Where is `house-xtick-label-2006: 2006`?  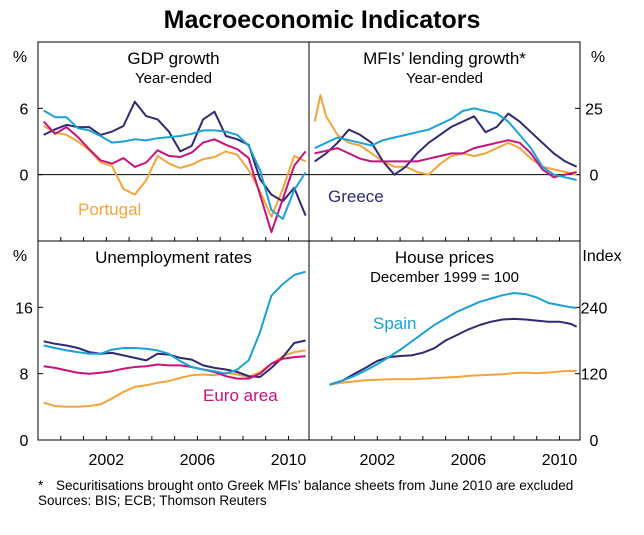 house-xtick-label-2006: 2006 is located at coordinates (469, 460).